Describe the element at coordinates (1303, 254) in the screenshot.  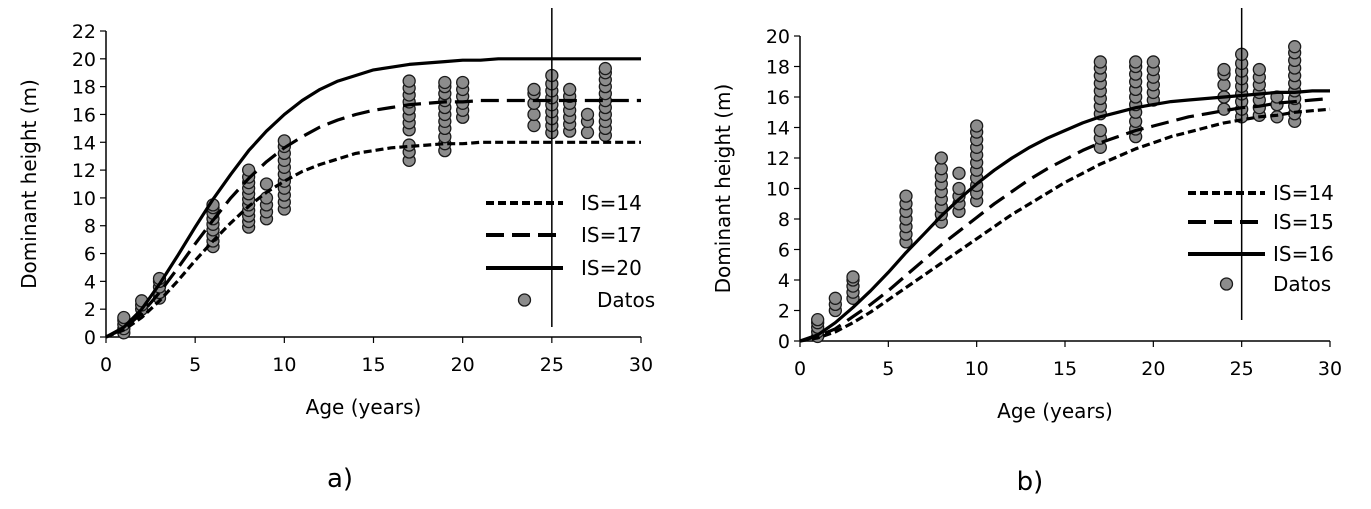
I see `legend-label-3: IS=16` at that location.